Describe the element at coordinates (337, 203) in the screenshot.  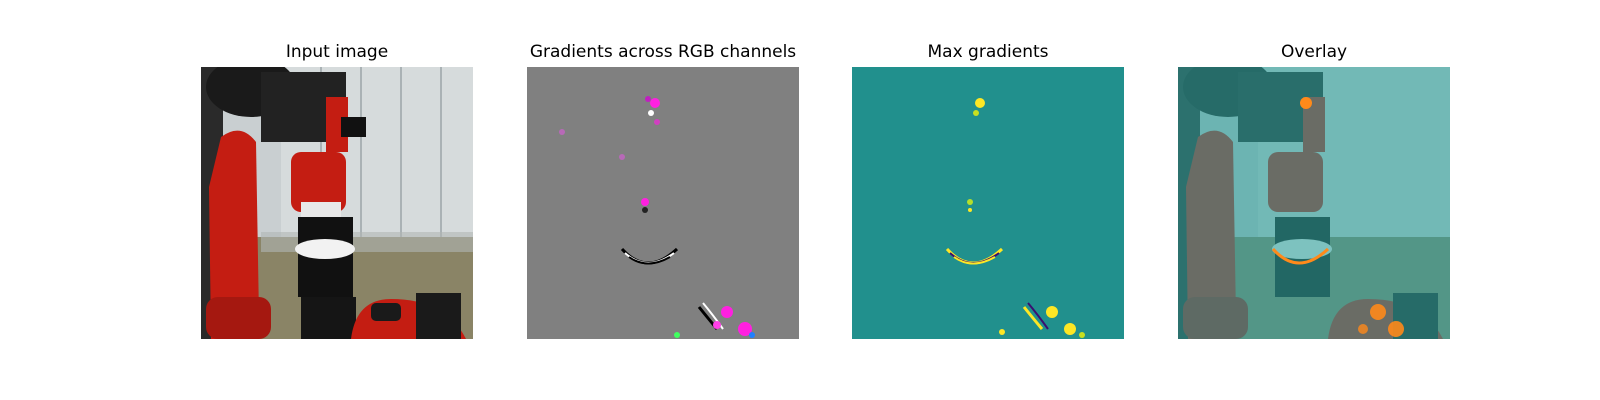
I see `input-image` at that location.